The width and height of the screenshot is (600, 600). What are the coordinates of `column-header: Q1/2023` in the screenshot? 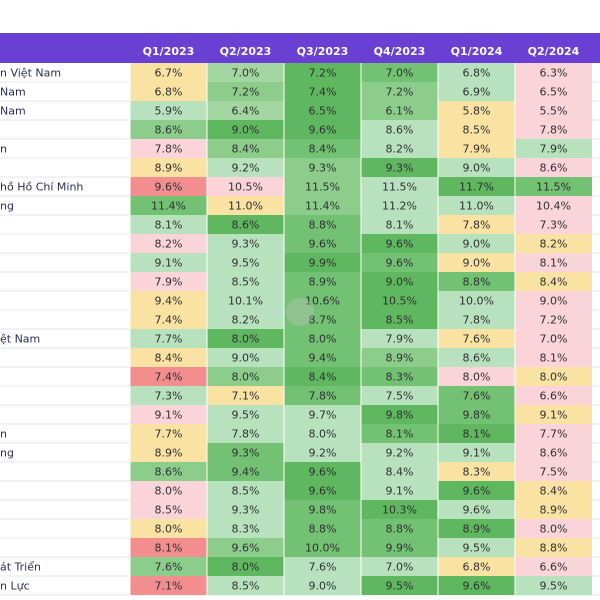 It's located at (169, 51).